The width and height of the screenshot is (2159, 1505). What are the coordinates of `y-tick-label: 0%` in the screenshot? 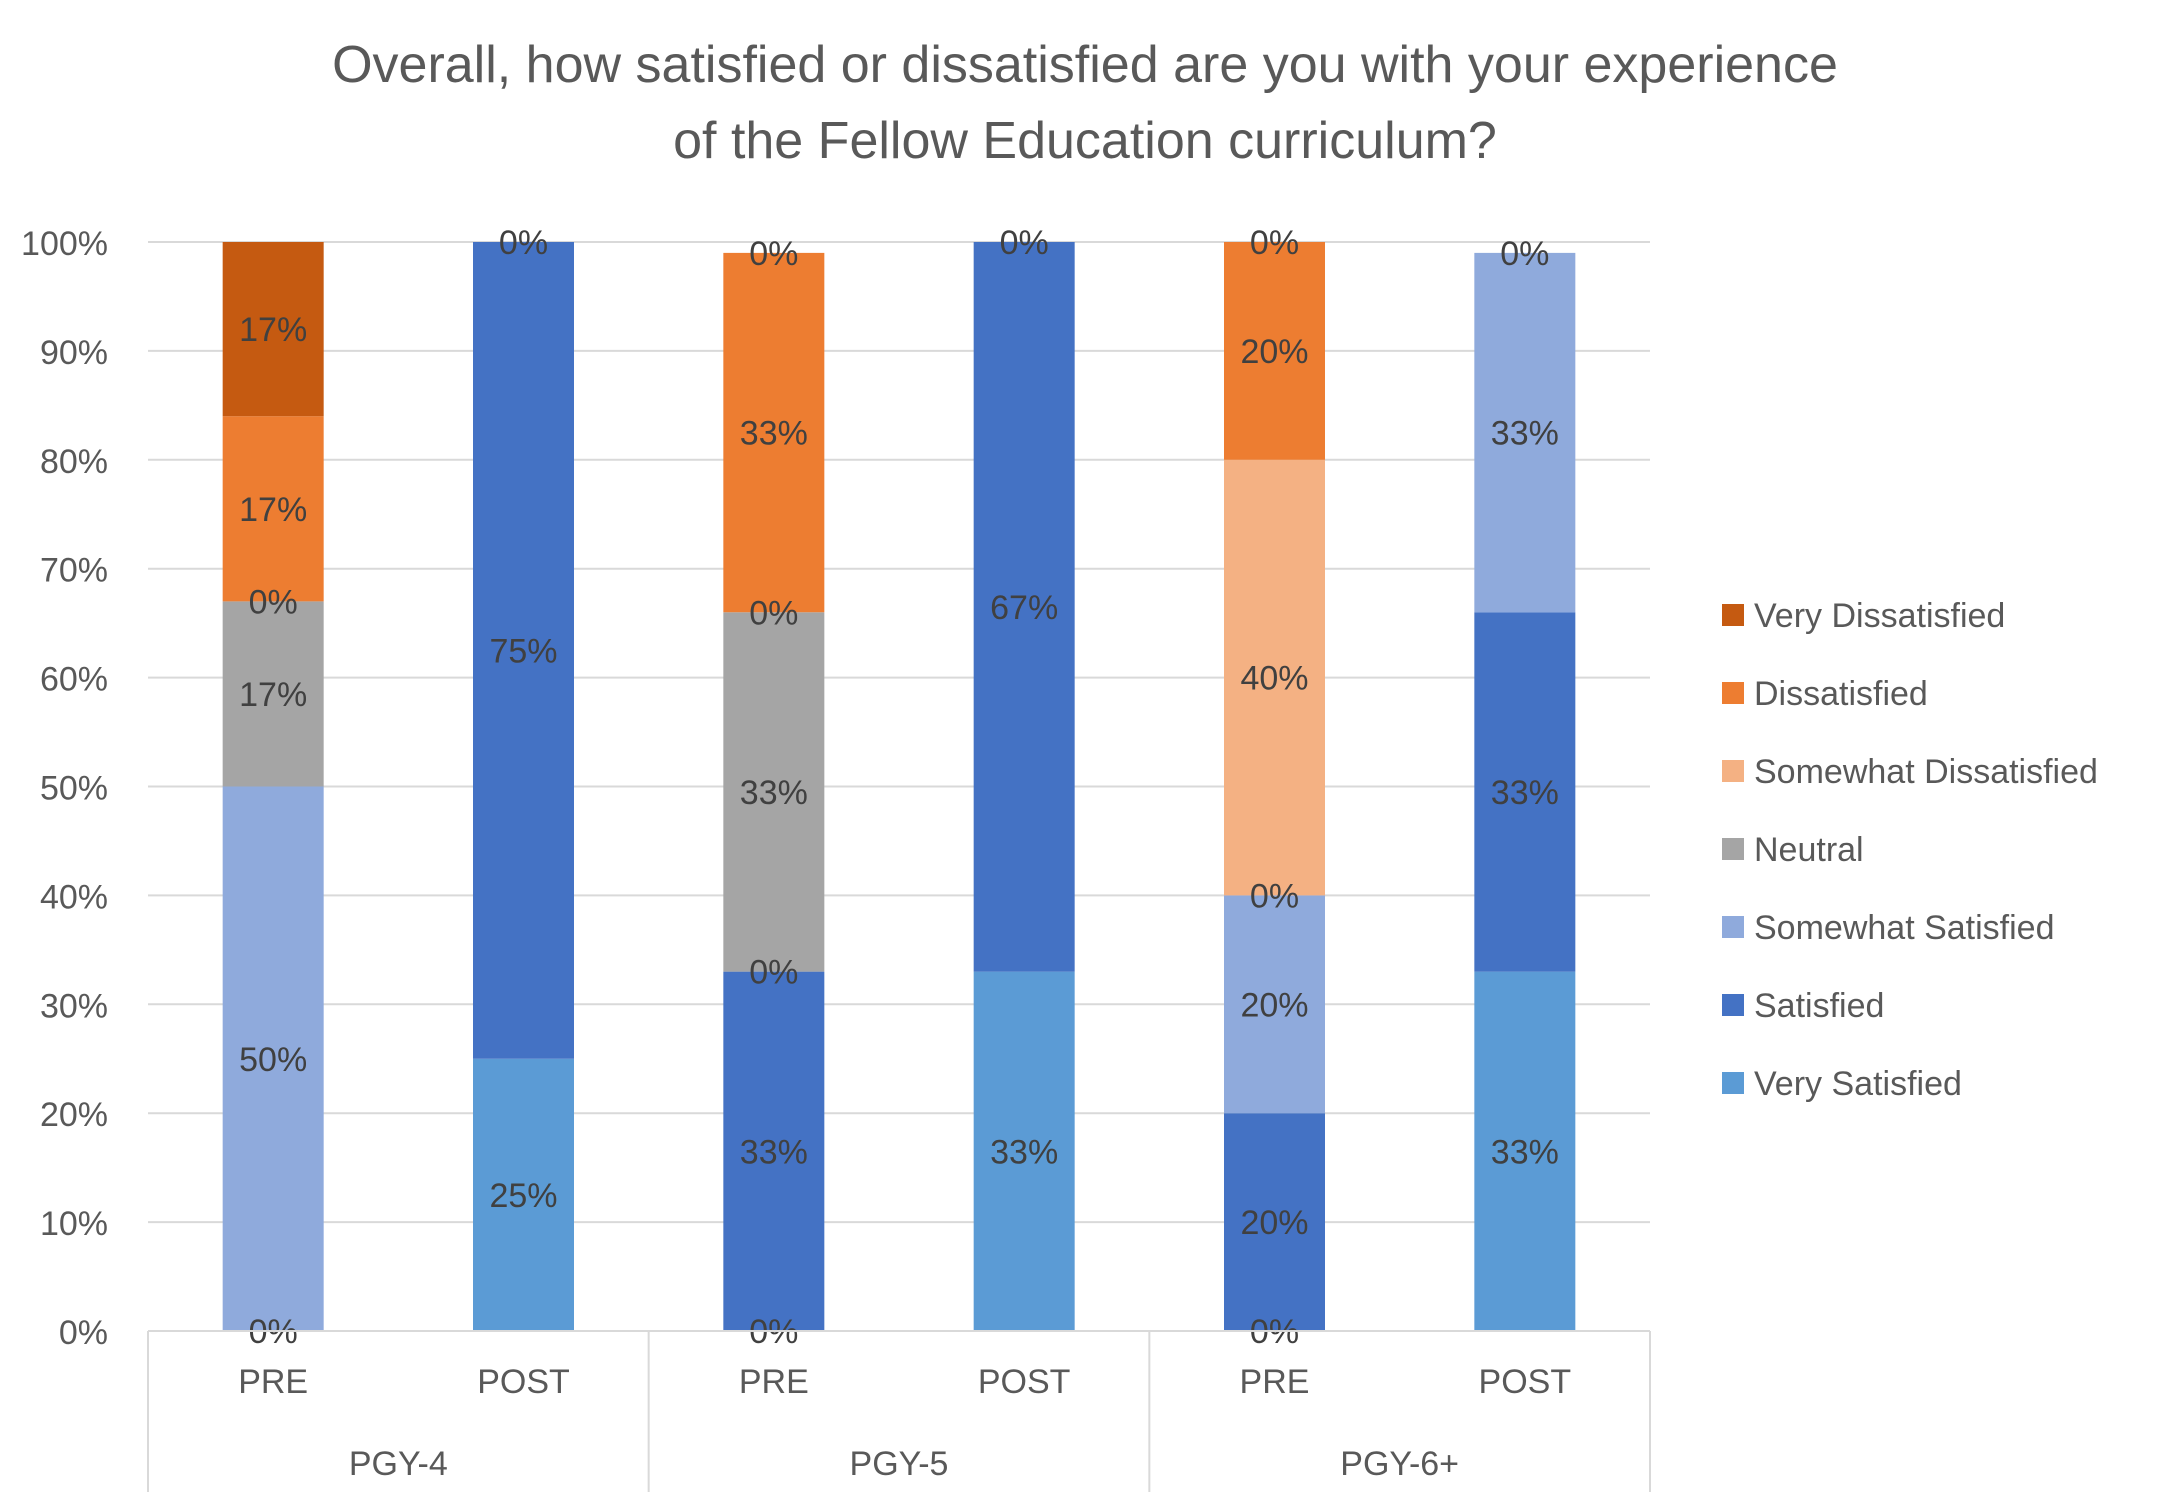 It's located at (83, 1333).